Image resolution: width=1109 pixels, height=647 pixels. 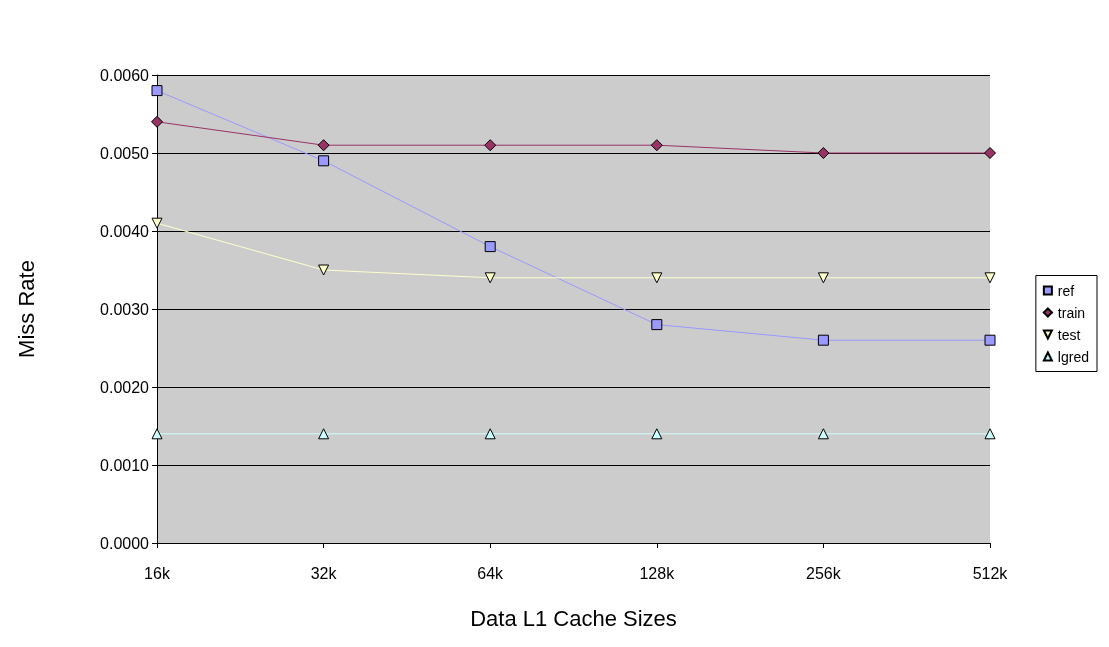 What do you see at coordinates (324, 573) in the screenshot?
I see `x-tick-label: 32k` at bounding box center [324, 573].